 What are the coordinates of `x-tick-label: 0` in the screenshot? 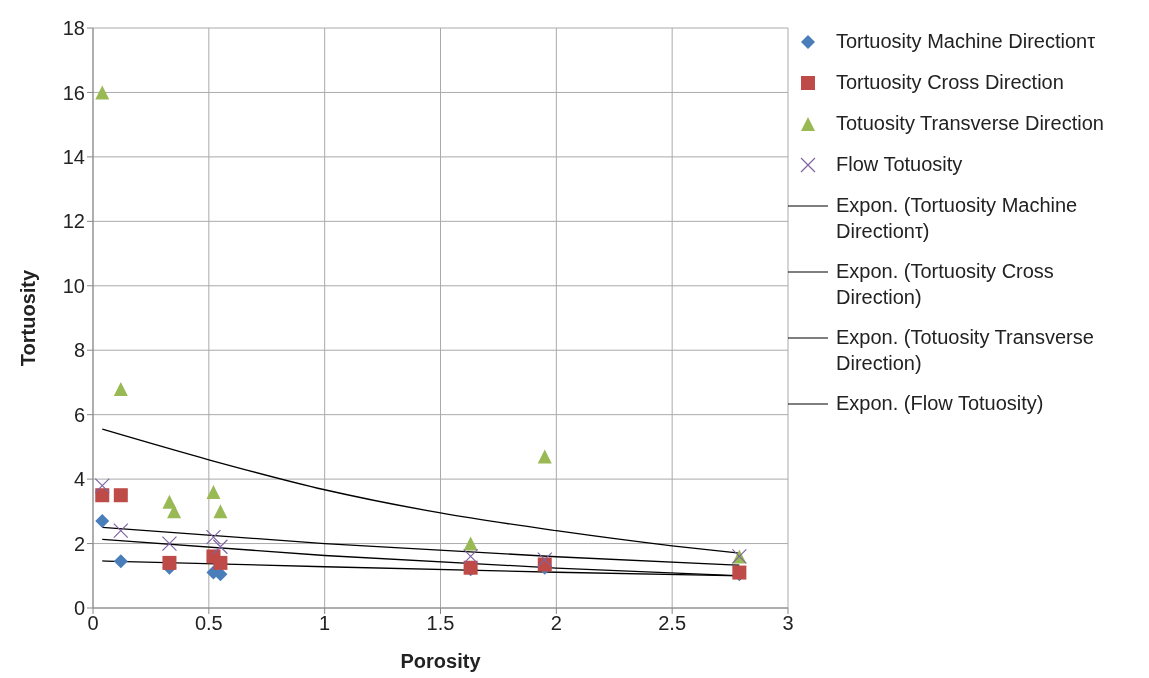 It's located at (93, 623).